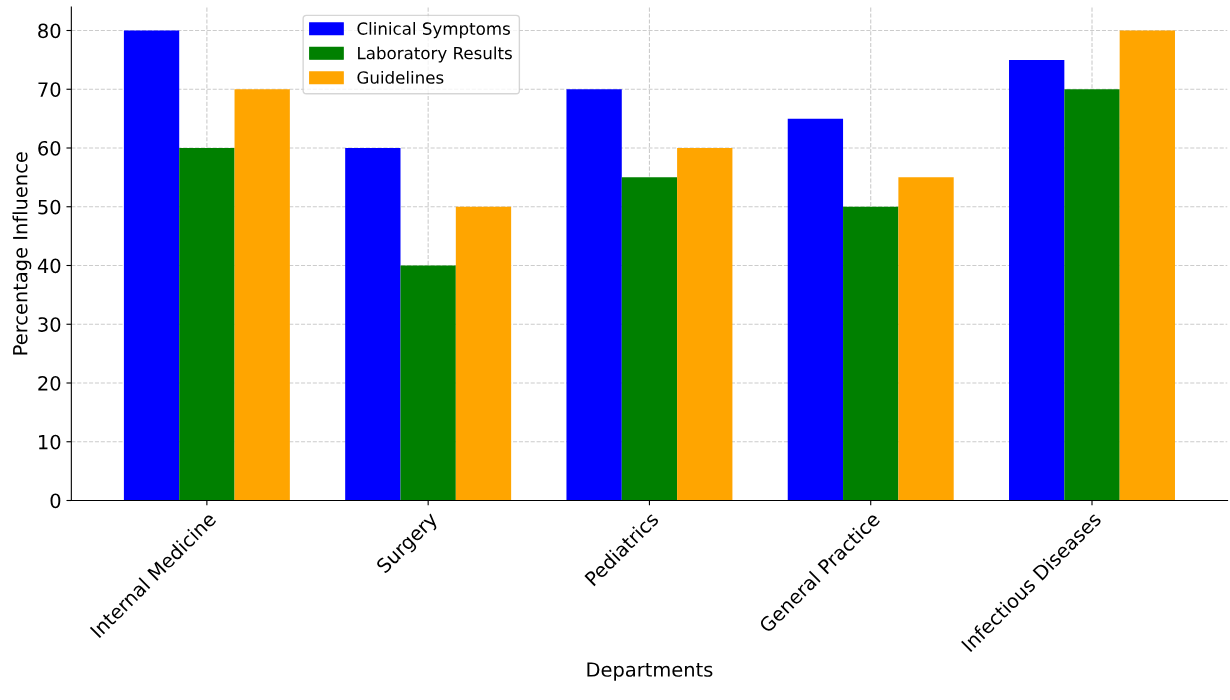  What do you see at coordinates (50, 442) in the screenshot?
I see `y-tick-label: 10` at bounding box center [50, 442].